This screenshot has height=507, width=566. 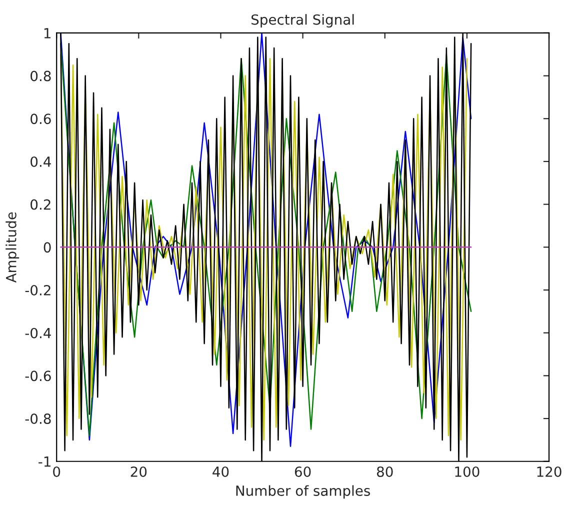 What do you see at coordinates (384, 471) in the screenshot?
I see `x-tick-label: 80` at bounding box center [384, 471].